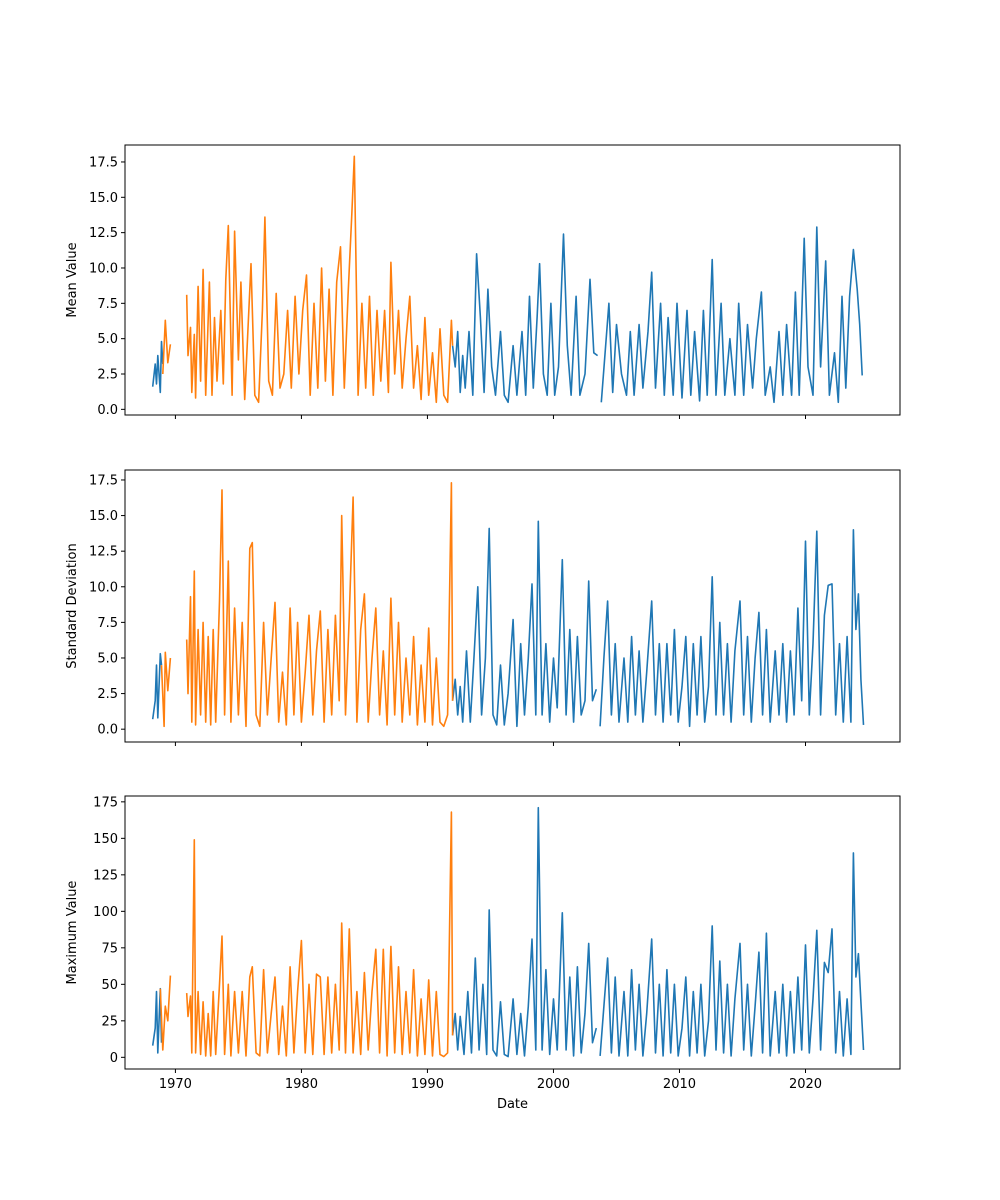 The width and height of the screenshot is (1000, 1200). Describe the element at coordinates (301, 1084) in the screenshot. I see `x-tick-label: 1980` at that location.